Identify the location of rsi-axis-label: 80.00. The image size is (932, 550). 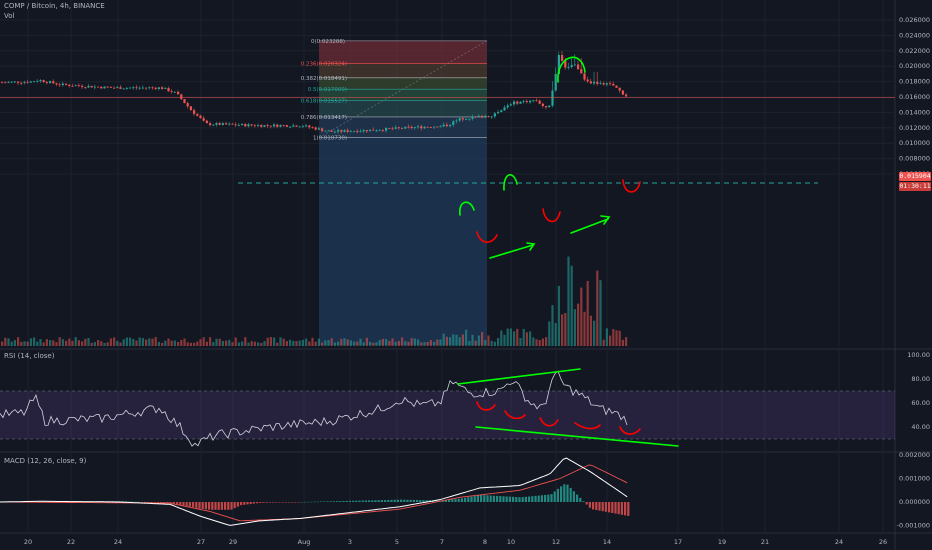
(920, 379).